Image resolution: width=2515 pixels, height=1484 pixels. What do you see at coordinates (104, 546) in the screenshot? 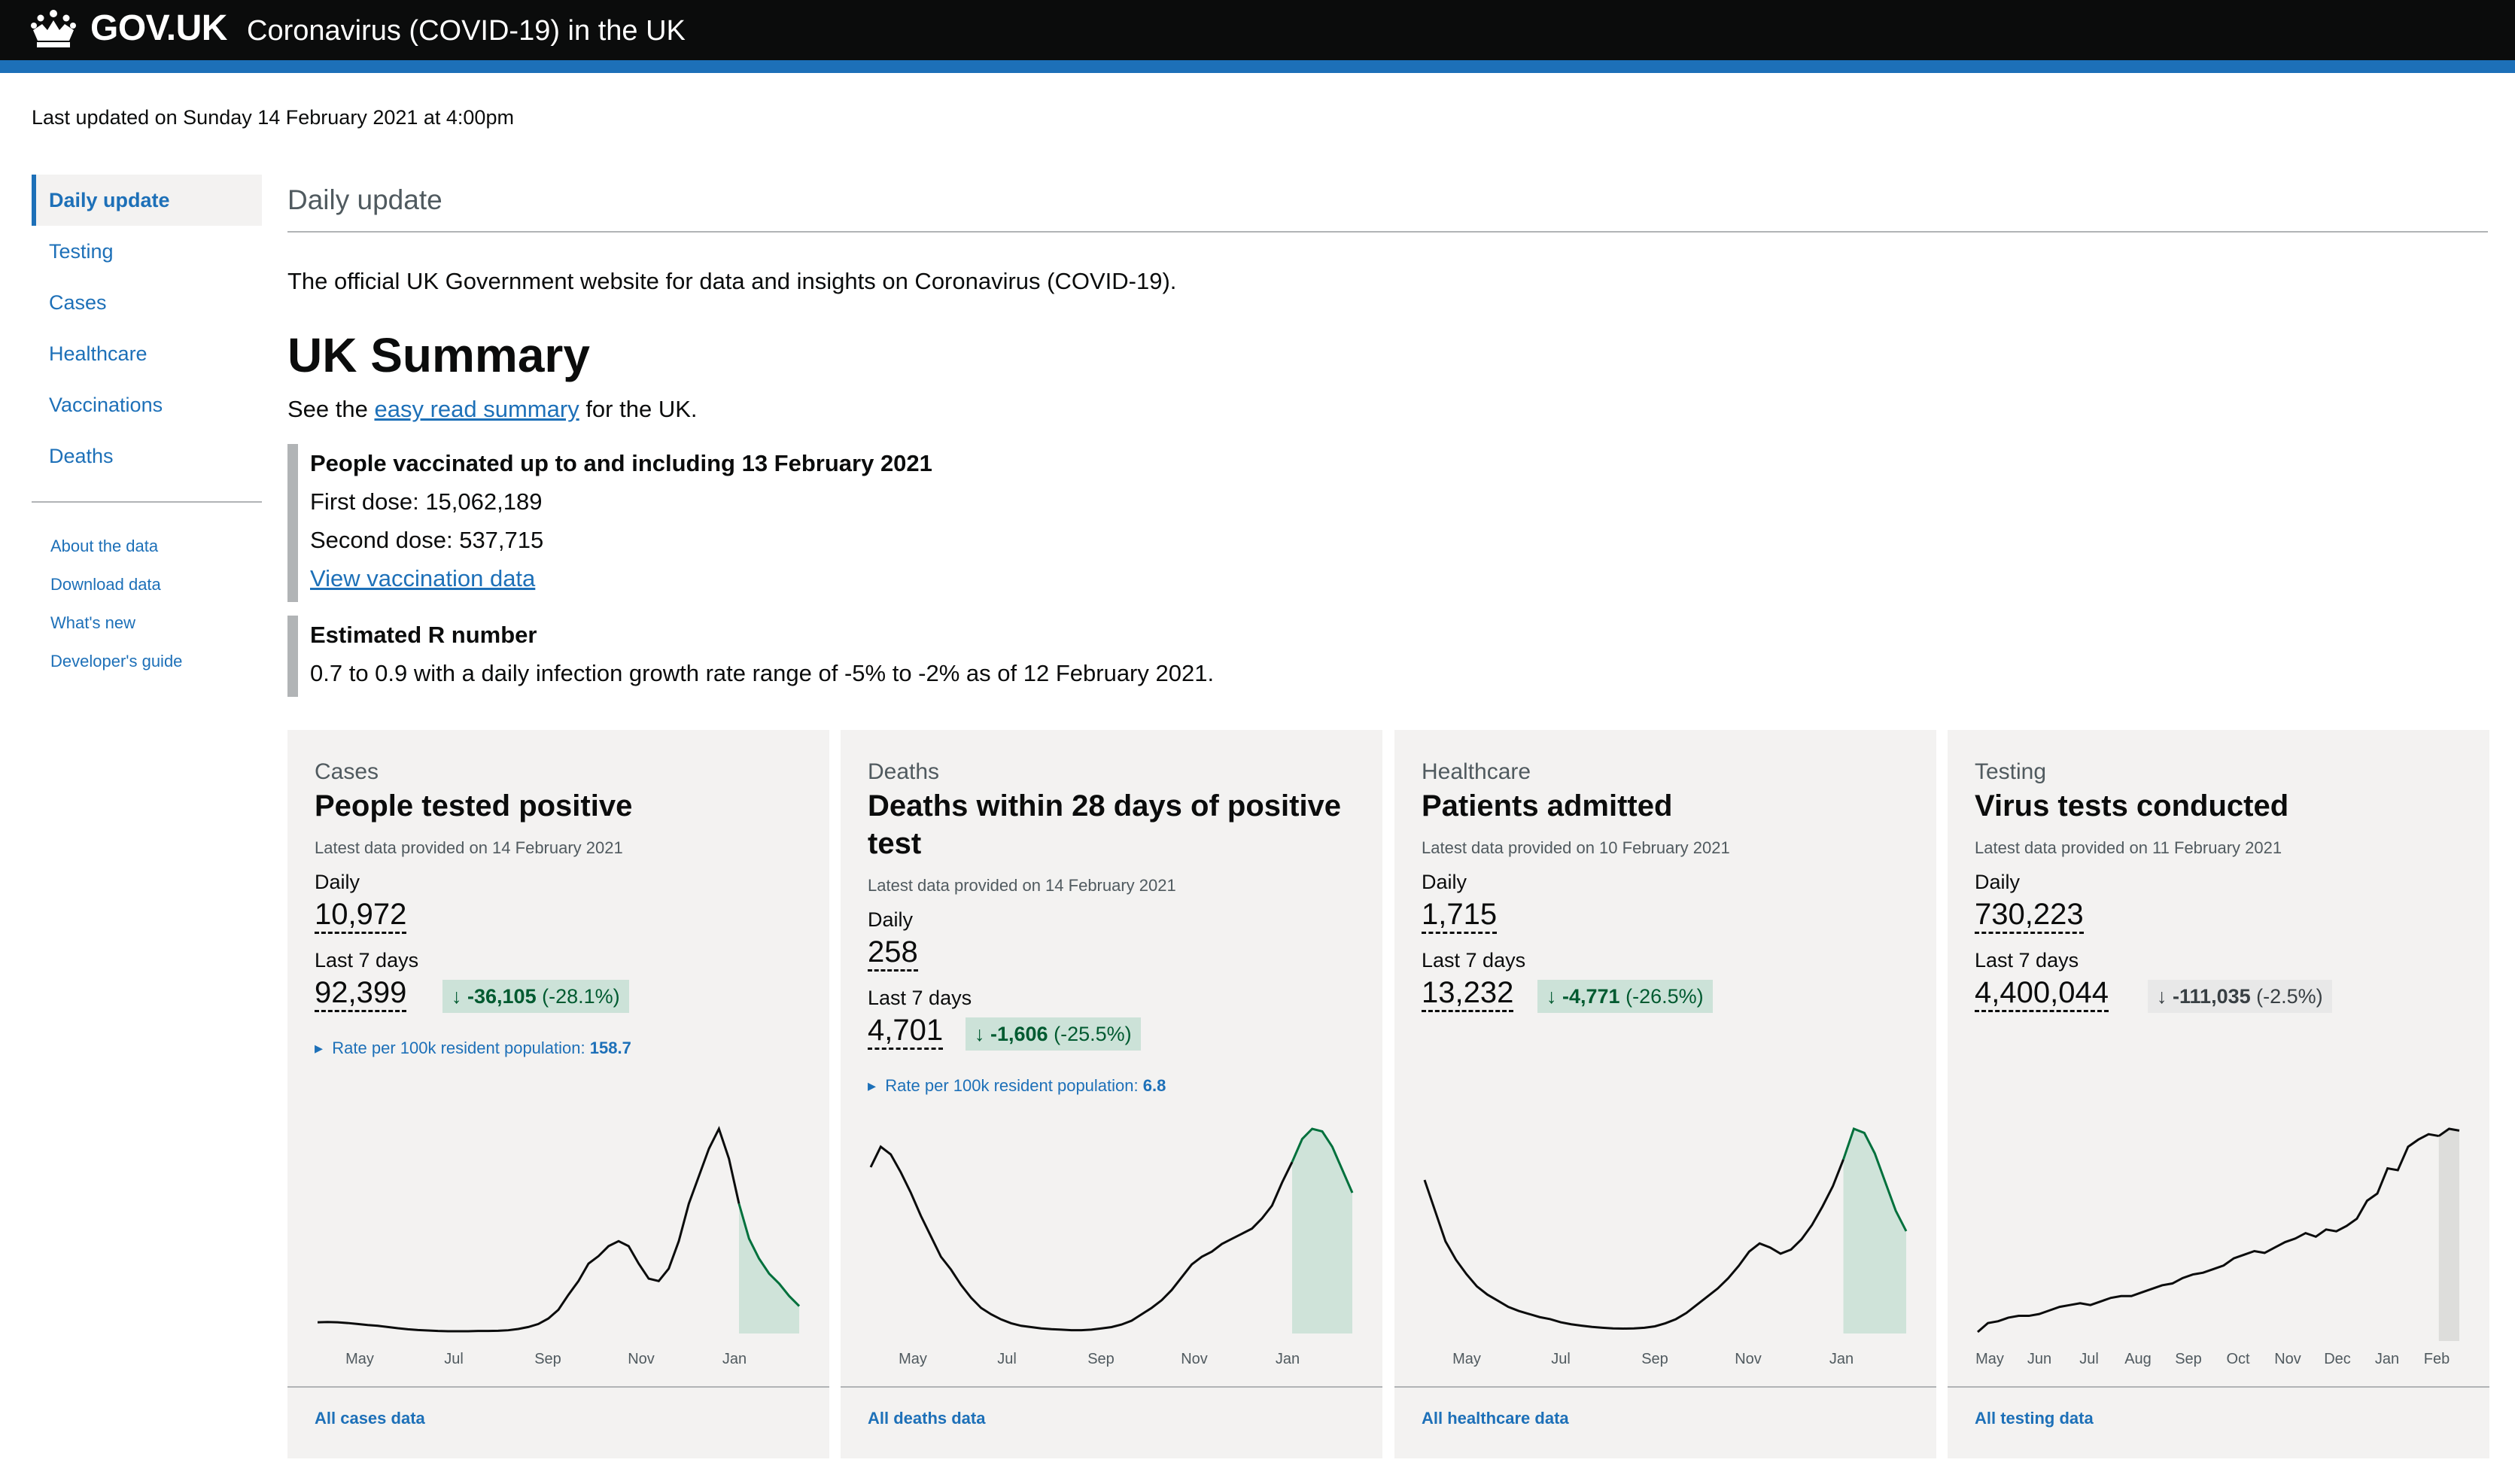
I see `sidebar-link-about-the-data: About the data` at bounding box center [104, 546].